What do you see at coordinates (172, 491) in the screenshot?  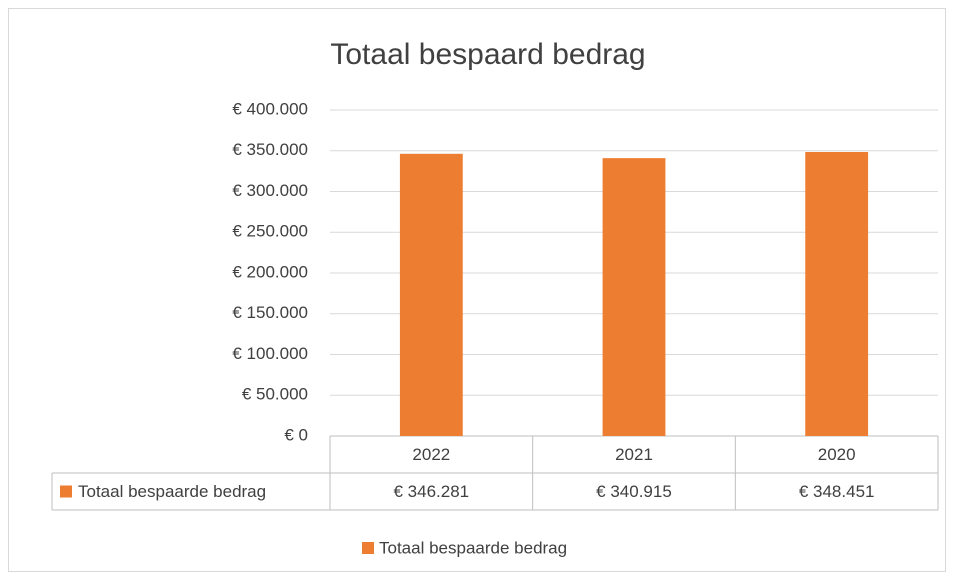 I see `table-row-label: Totaal bespaarde bedrag` at bounding box center [172, 491].